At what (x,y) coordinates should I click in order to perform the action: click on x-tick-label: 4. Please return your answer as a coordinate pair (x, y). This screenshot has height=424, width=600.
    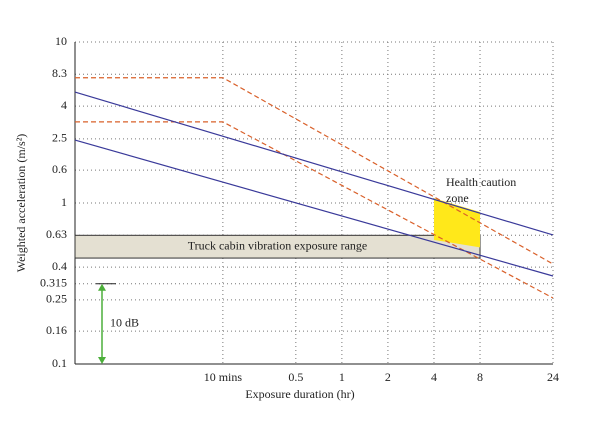
    Looking at the image, I should click on (434, 377).